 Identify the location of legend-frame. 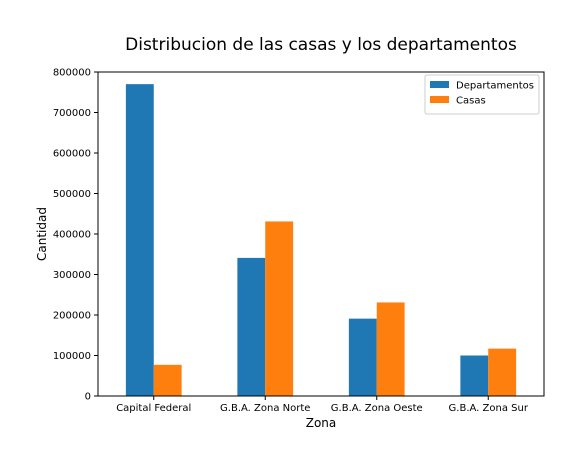
(482, 94).